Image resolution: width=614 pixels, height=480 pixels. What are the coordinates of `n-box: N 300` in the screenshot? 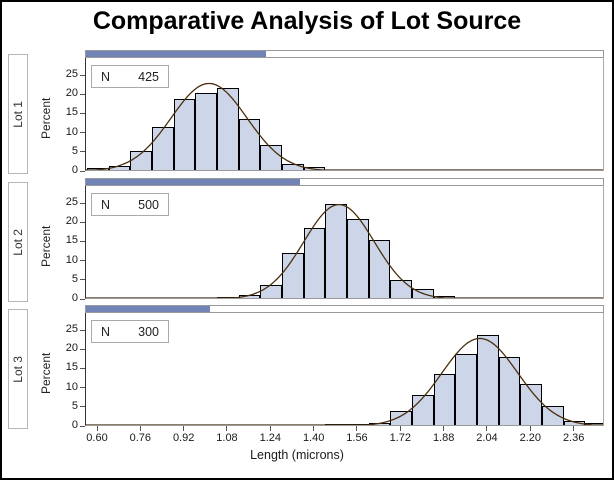 It's located at (130, 331).